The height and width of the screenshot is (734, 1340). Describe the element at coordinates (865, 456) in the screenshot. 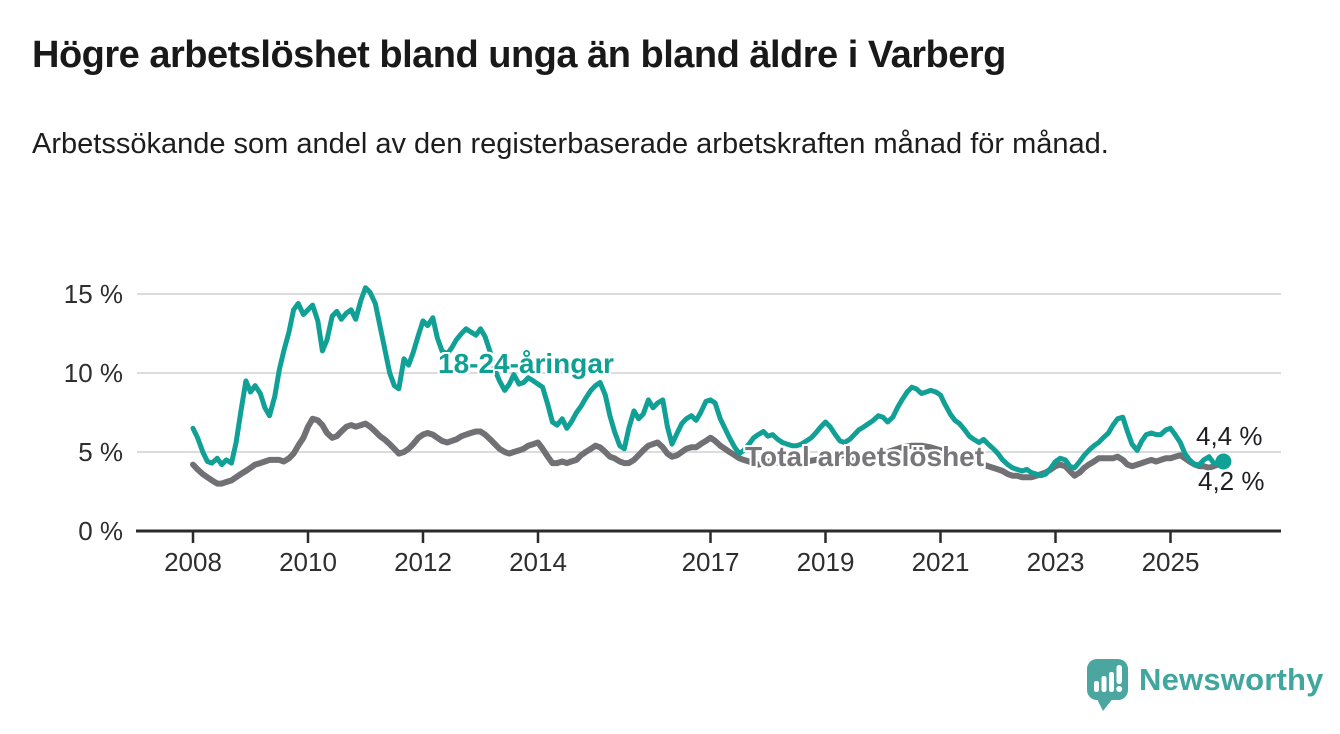

I see `series-label-total: Total arbetslöshet` at that location.